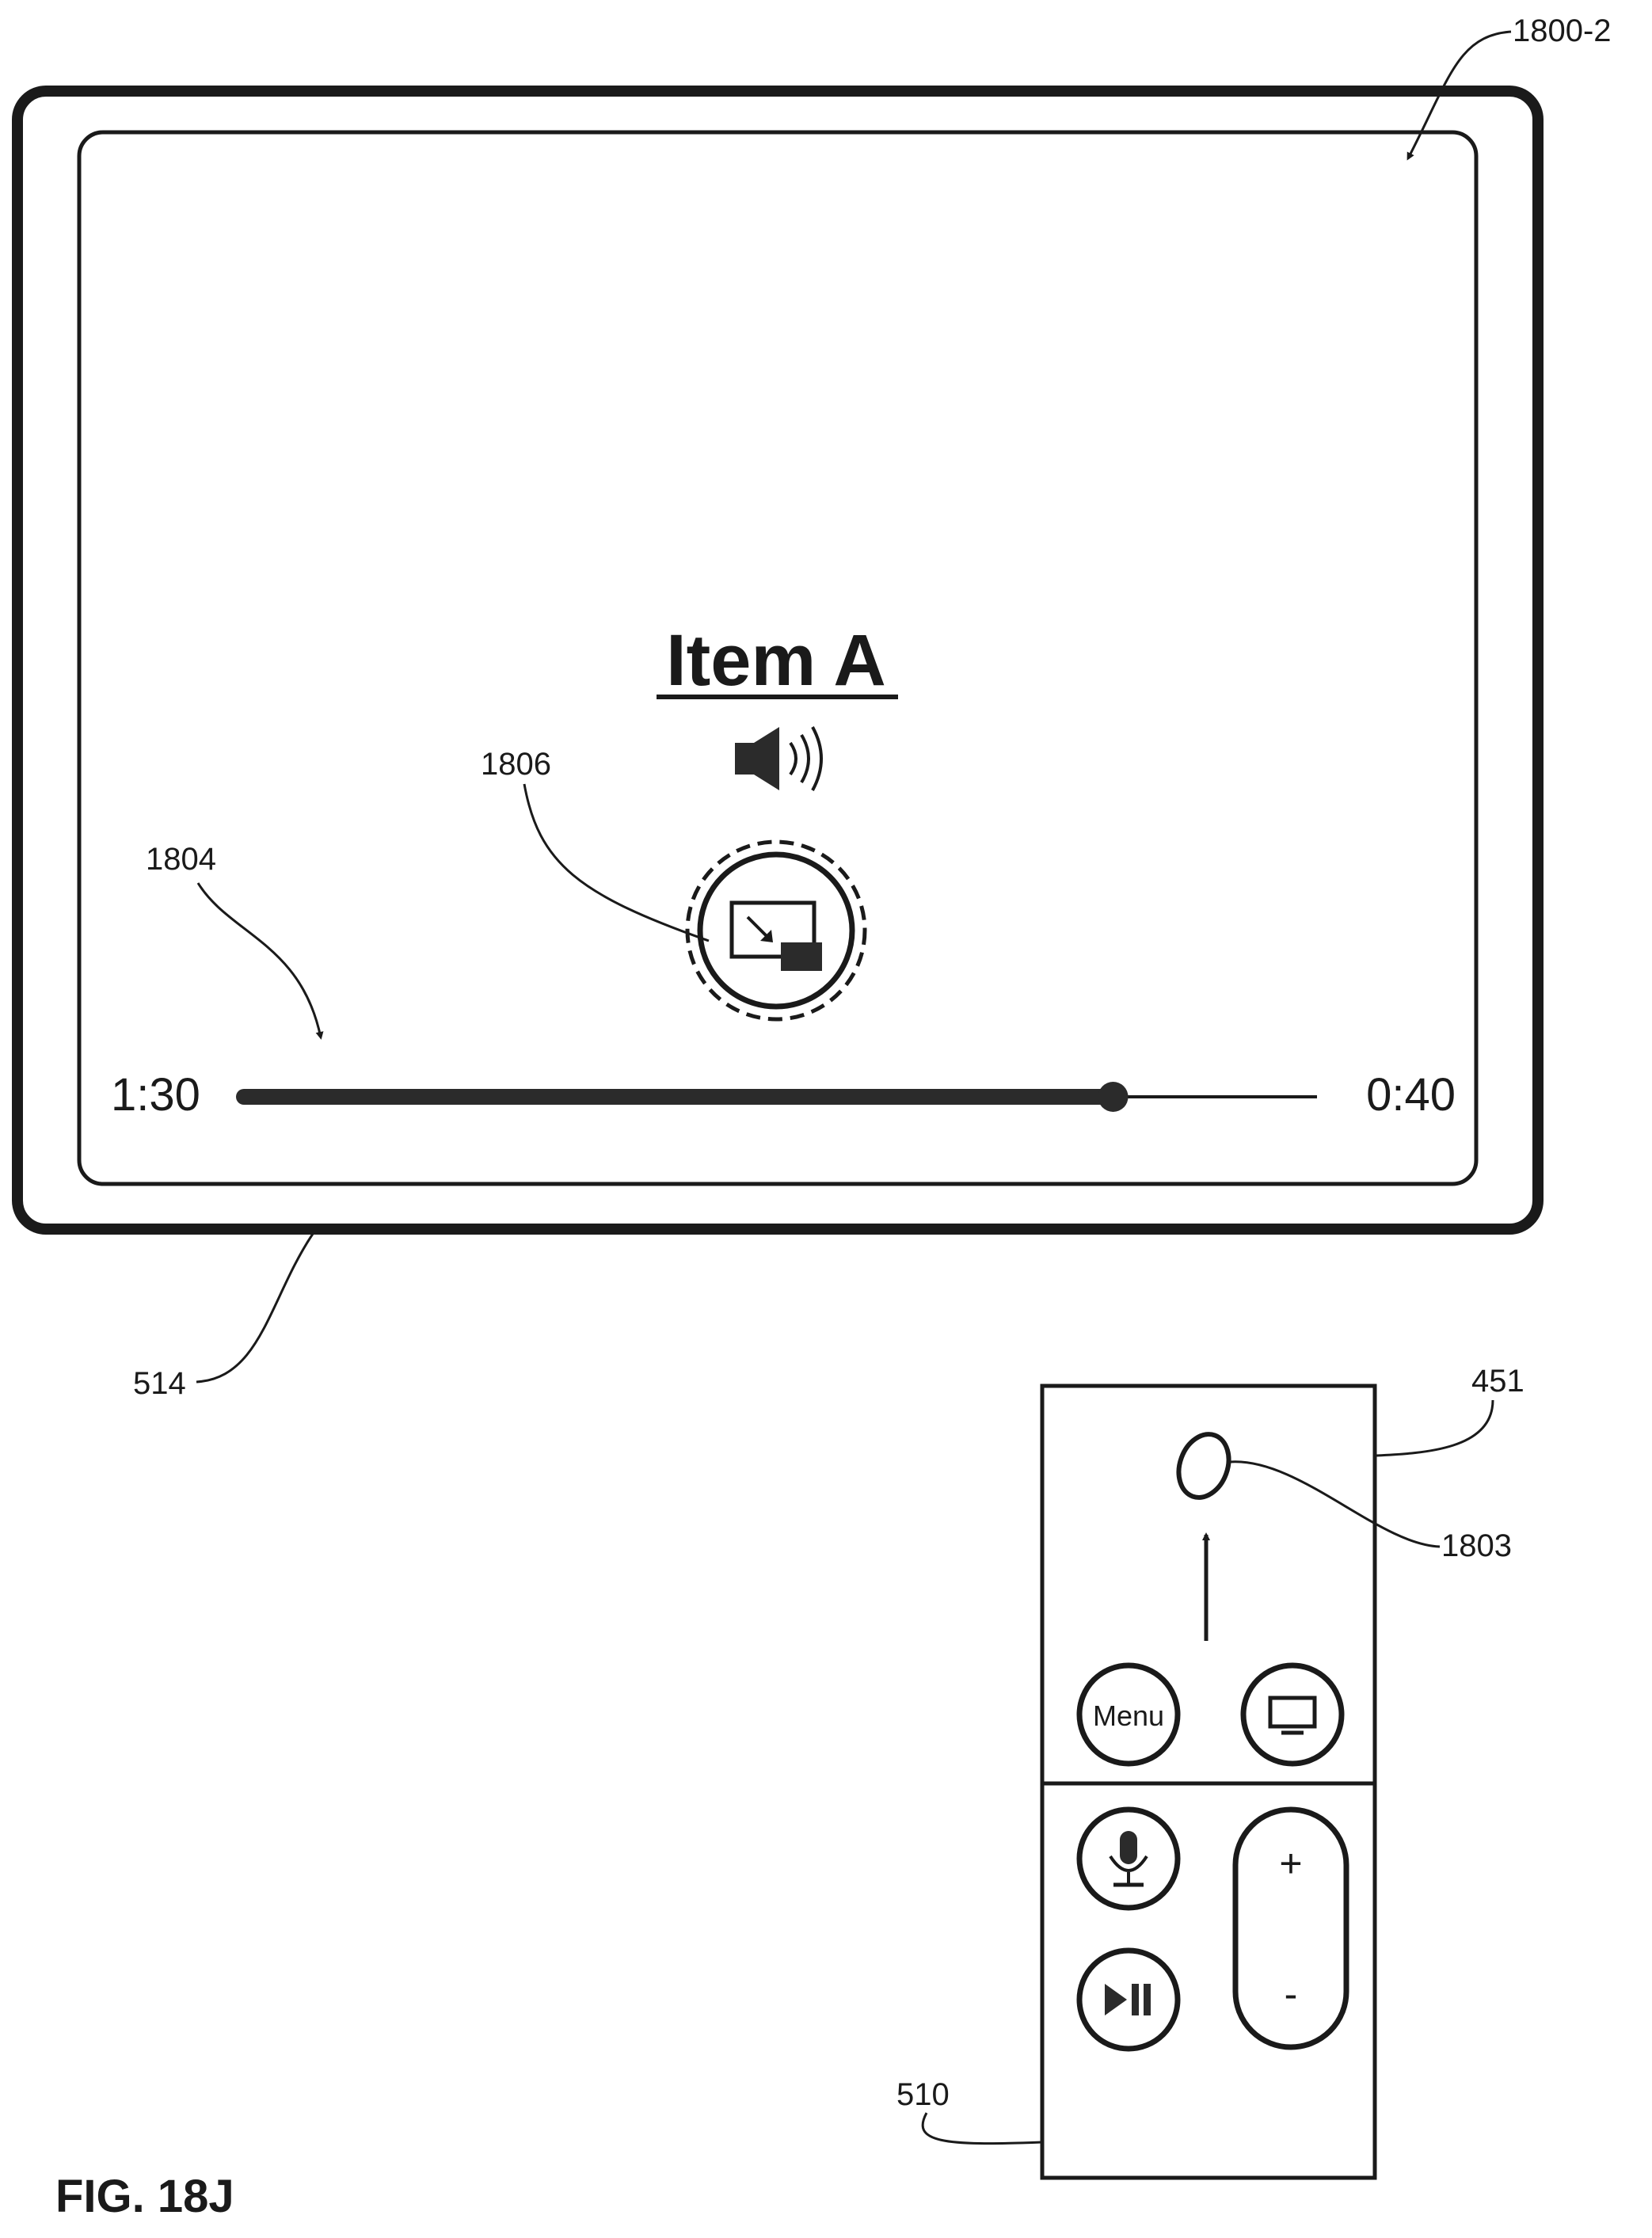 This screenshot has width=1652, height=2238. What do you see at coordinates (982, 2128) in the screenshot?
I see `ref-remote-leader` at bounding box center [982, 2128].